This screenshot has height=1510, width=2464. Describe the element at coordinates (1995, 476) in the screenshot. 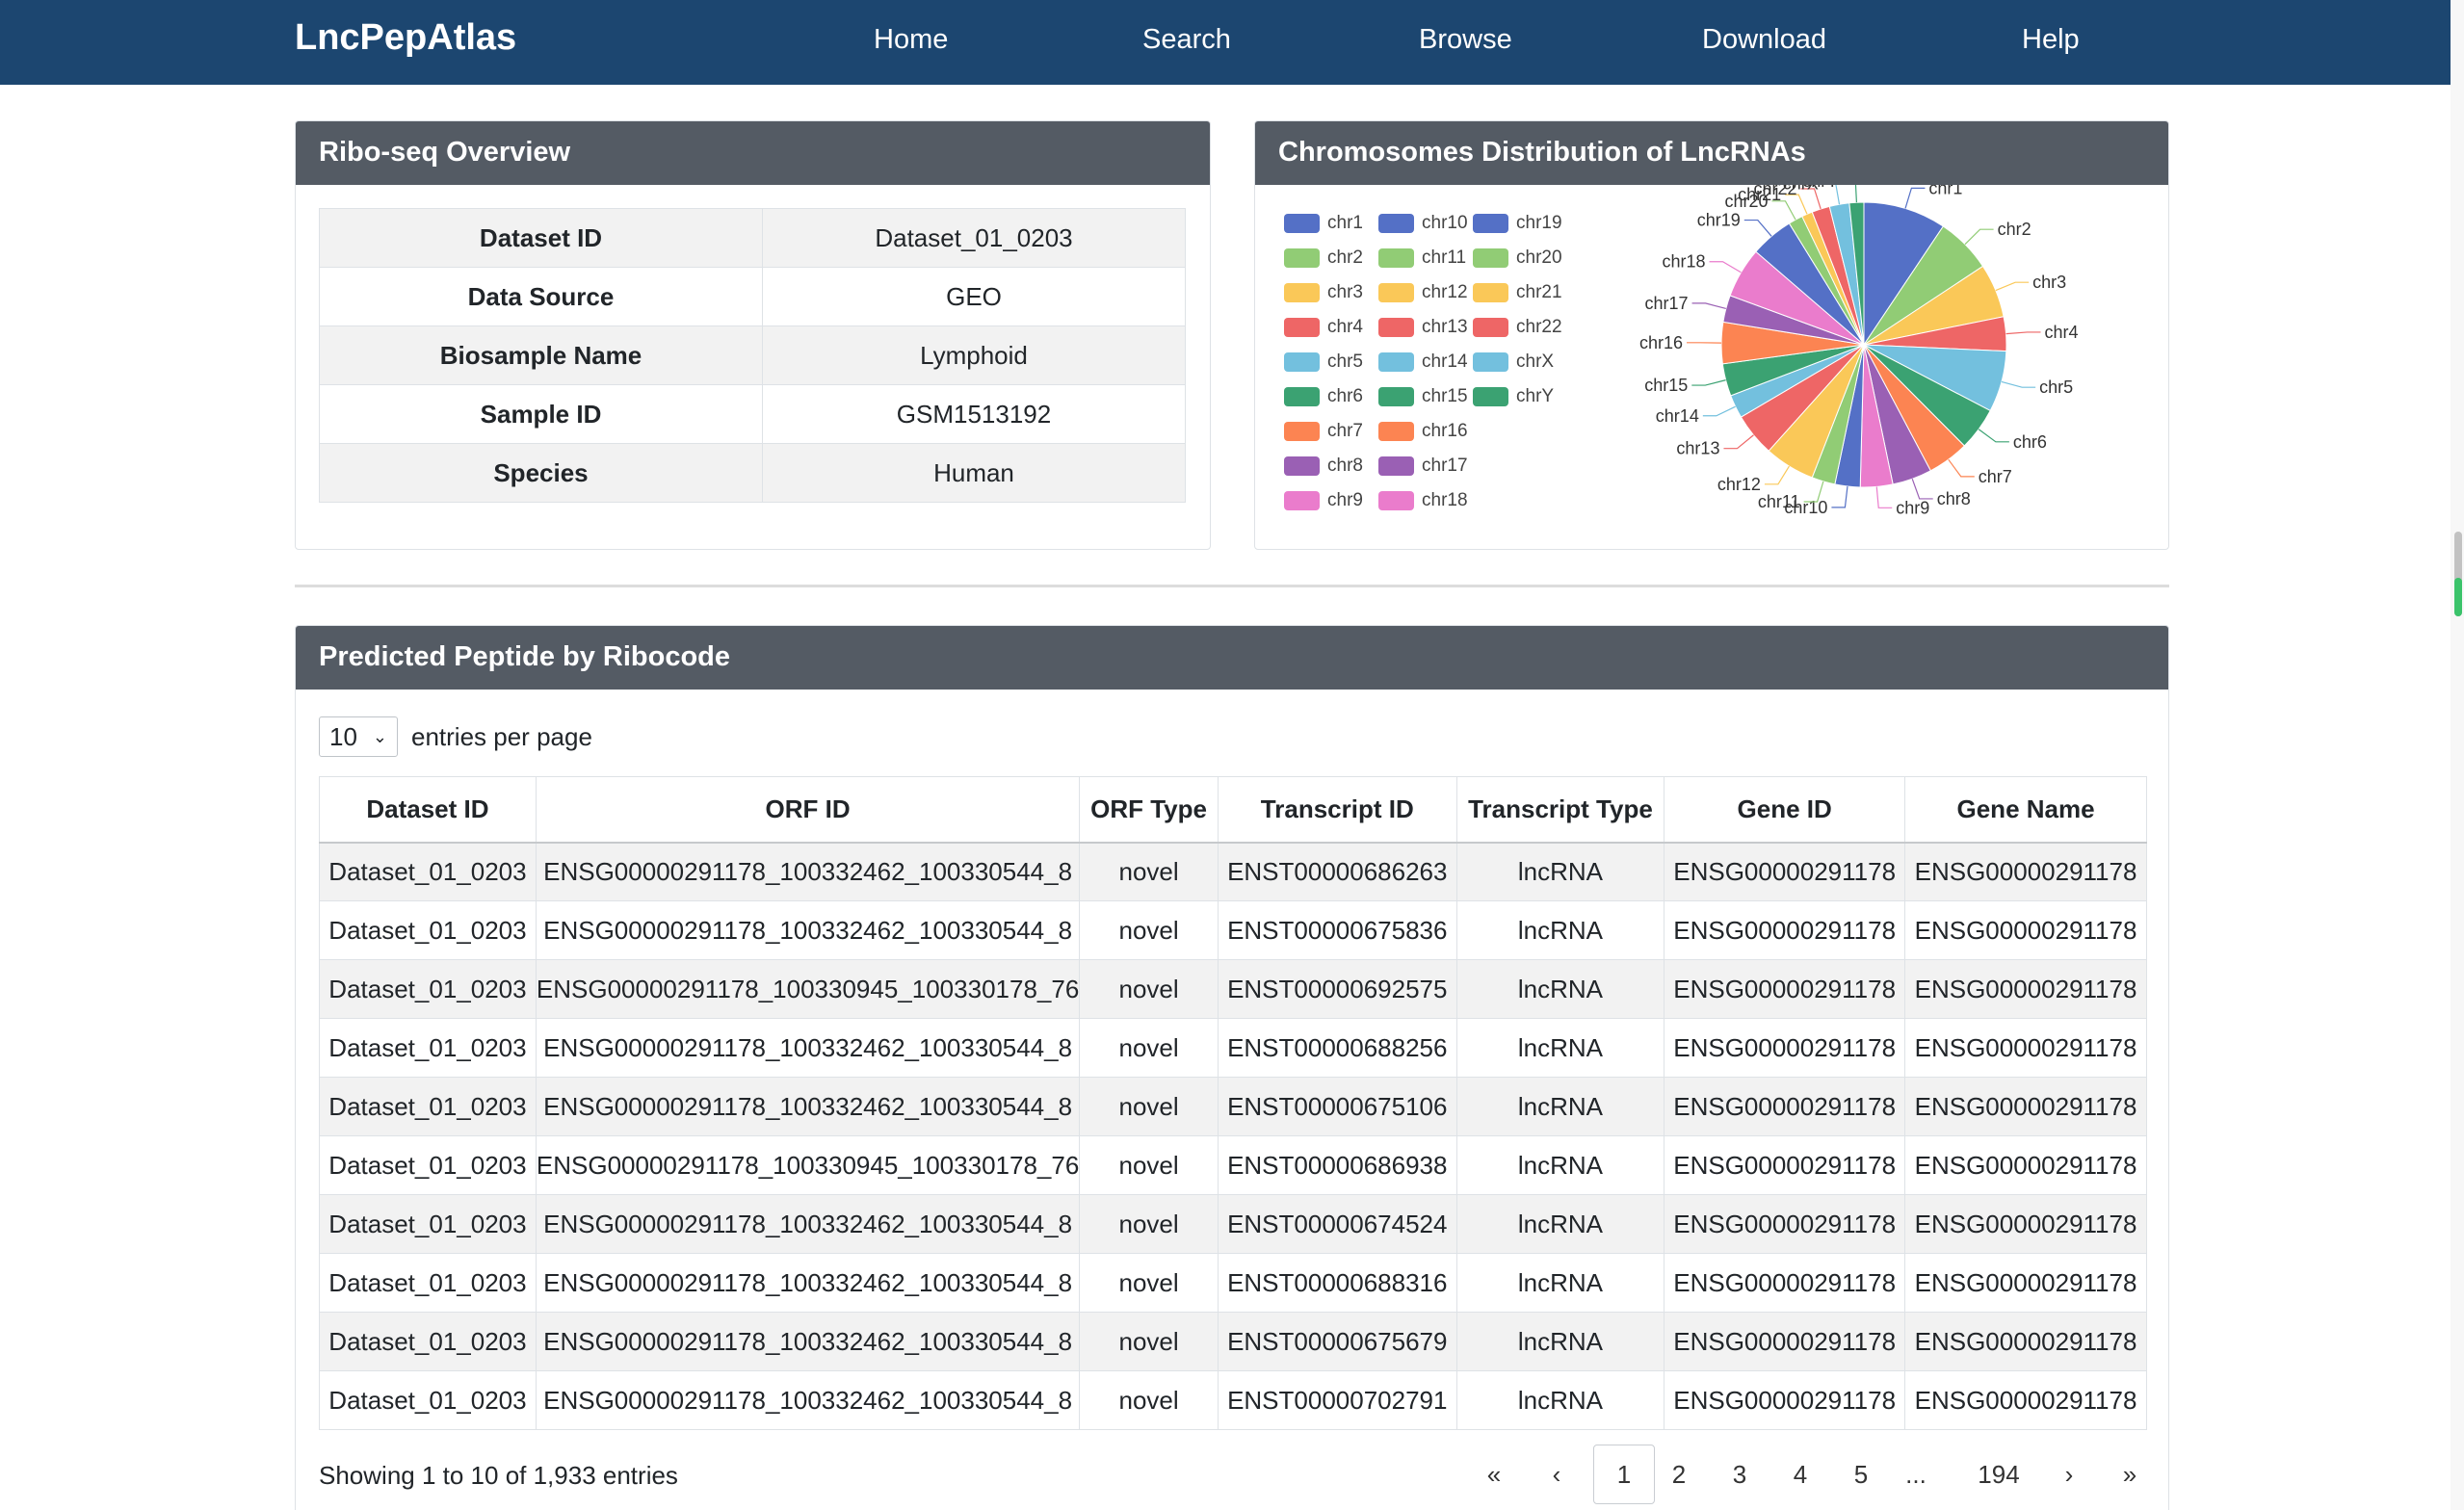

I see `pie-label: chr7` at that location.